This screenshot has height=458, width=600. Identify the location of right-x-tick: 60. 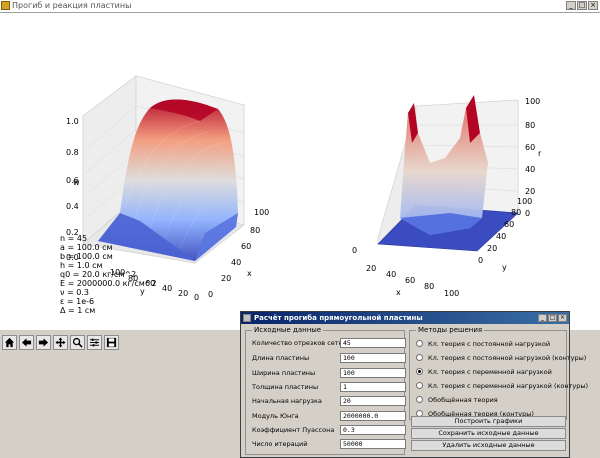
(410, 280).